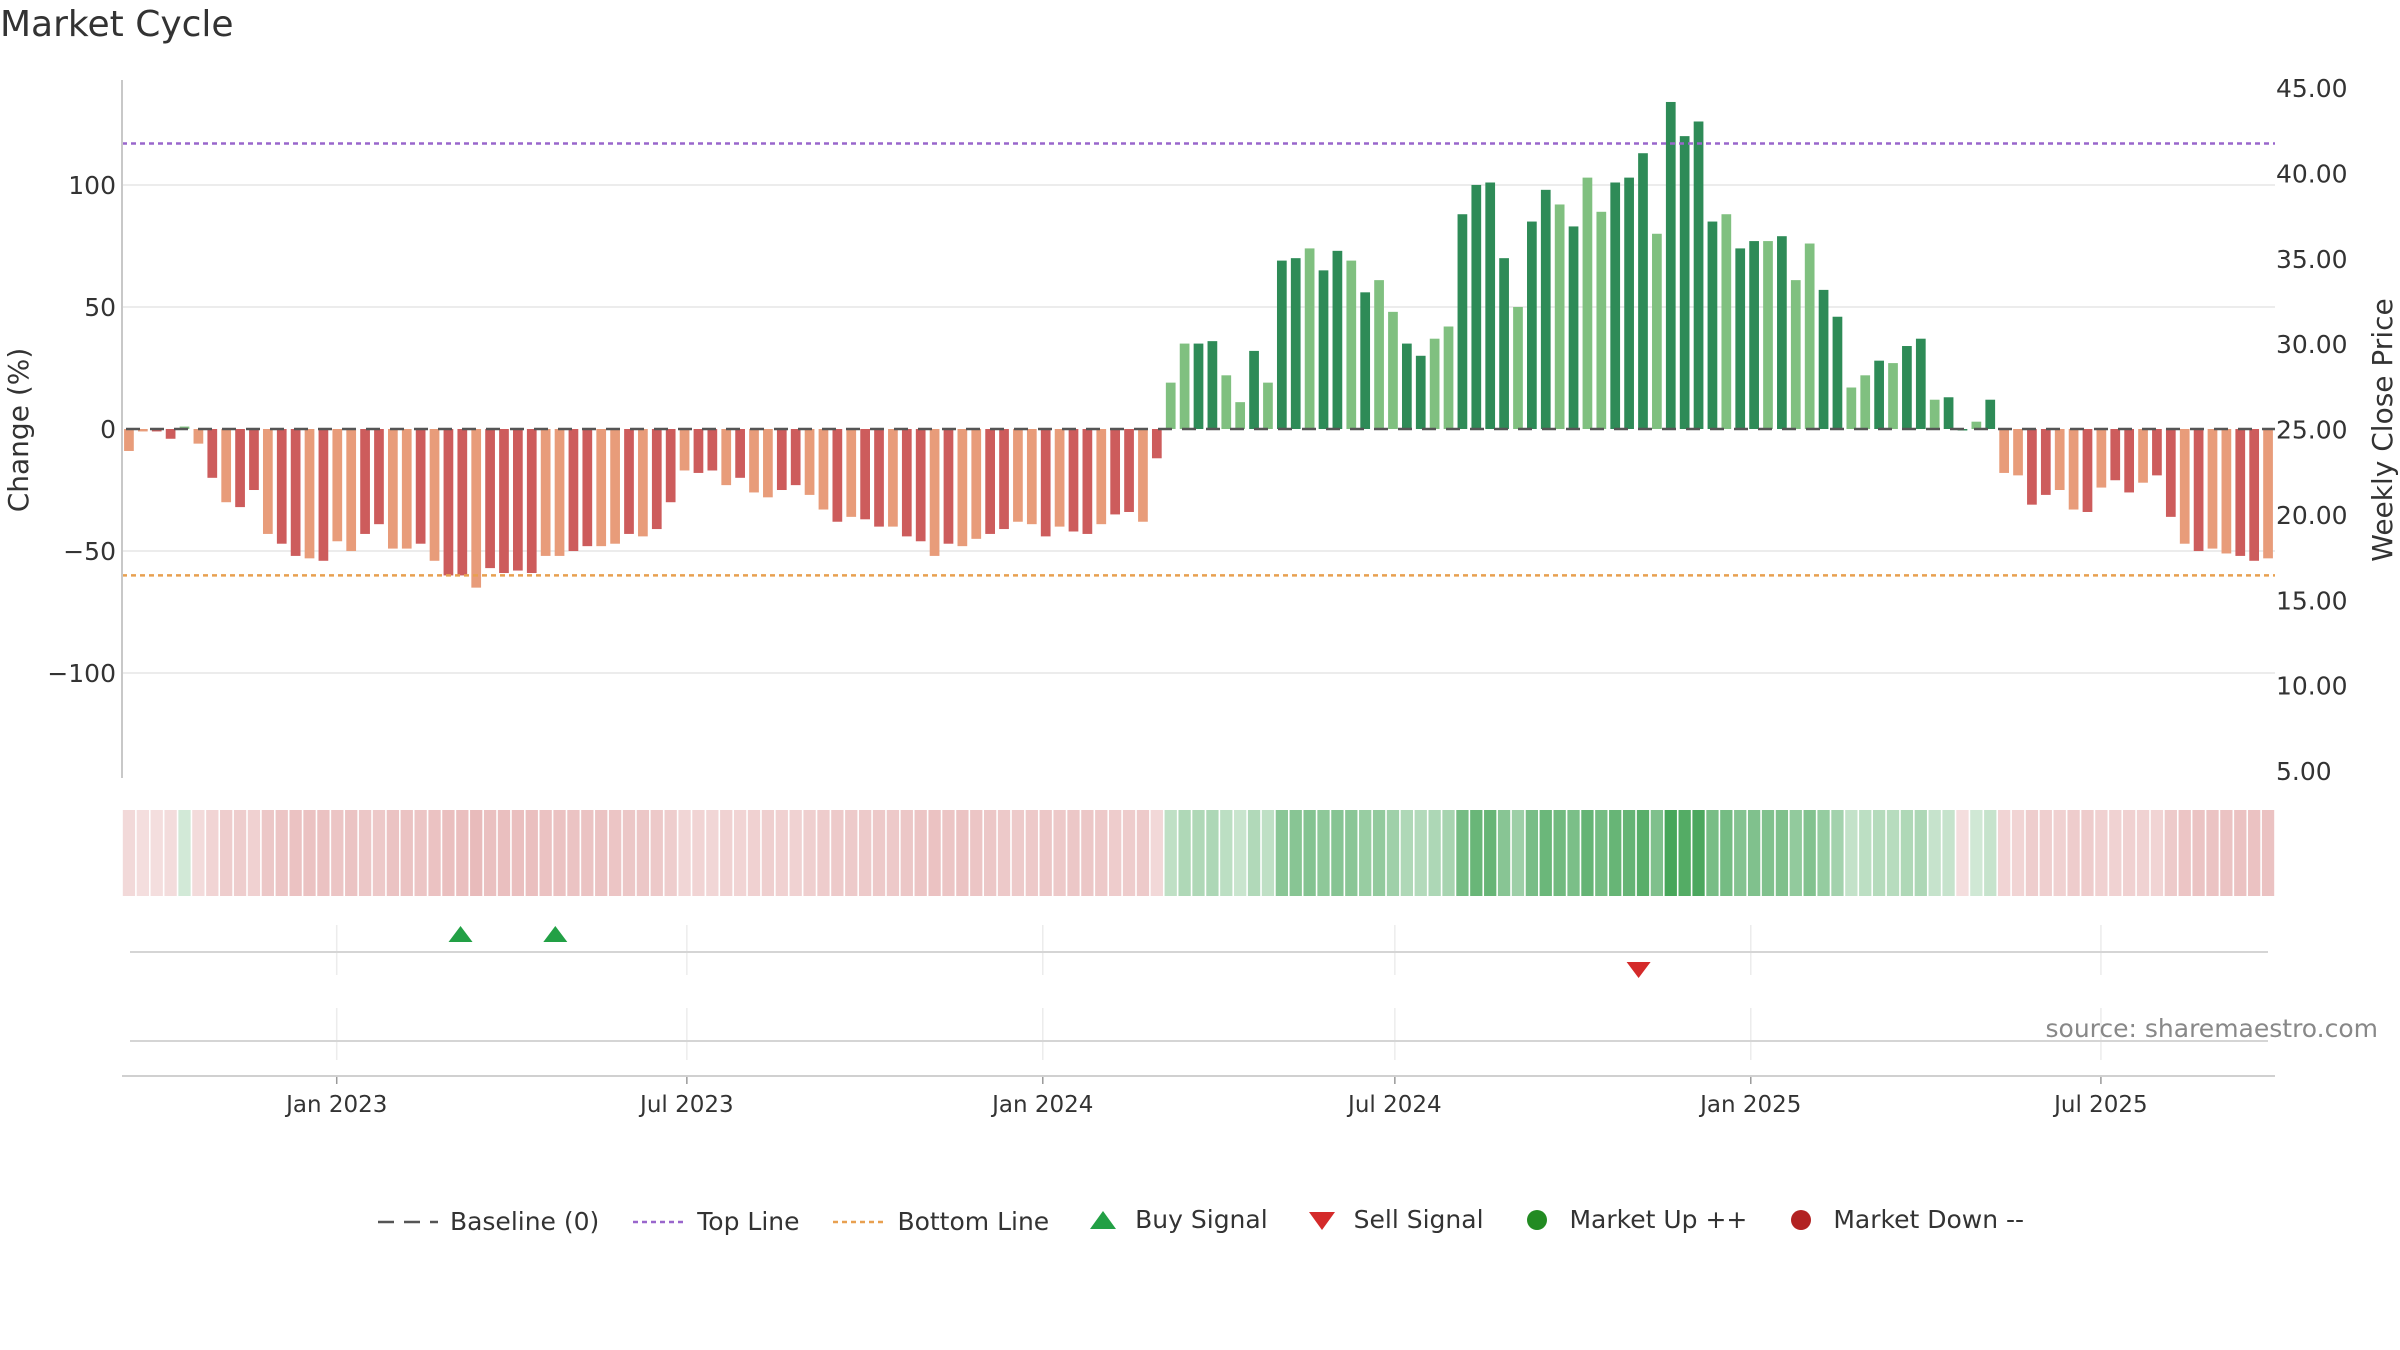  Describe the element at coordinates (1392, 1219) in the screenshot. I see `legend-sell-signal: Sell Signal` at that location.